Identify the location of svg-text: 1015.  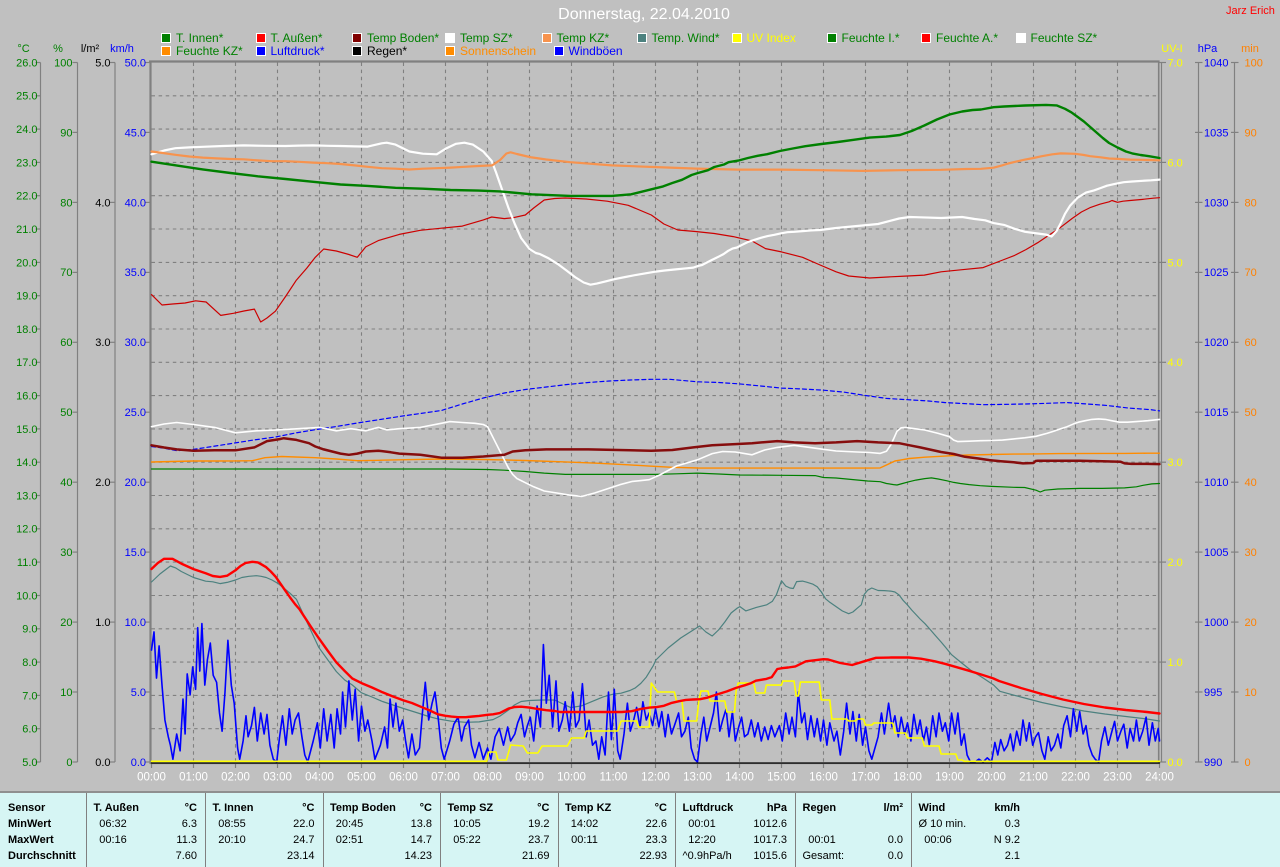
(1216, 413).